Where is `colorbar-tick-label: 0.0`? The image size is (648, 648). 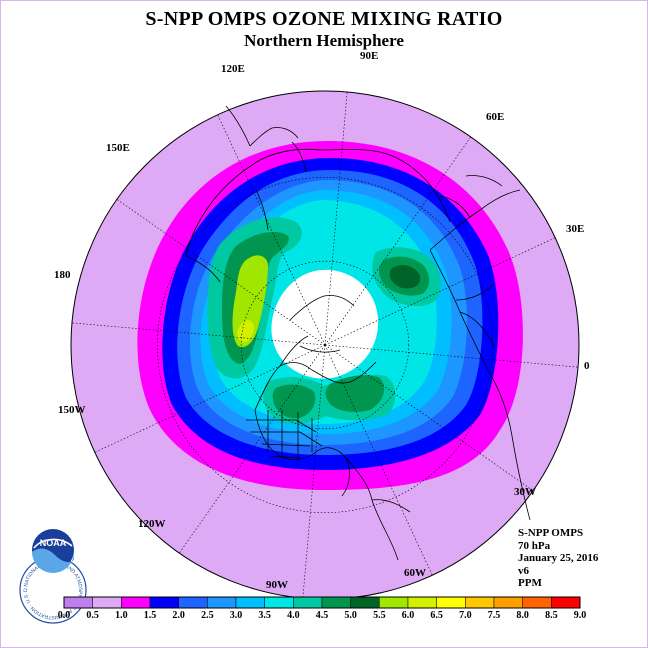 colorbar-tick-label: 0.0 is located at coordinates (64, 615).